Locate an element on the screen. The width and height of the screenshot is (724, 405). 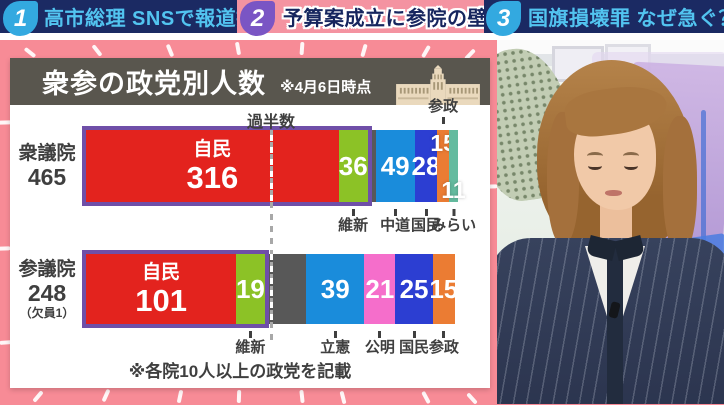
party-callout-立憲: 立憲 is located at coordinates (335, 343).